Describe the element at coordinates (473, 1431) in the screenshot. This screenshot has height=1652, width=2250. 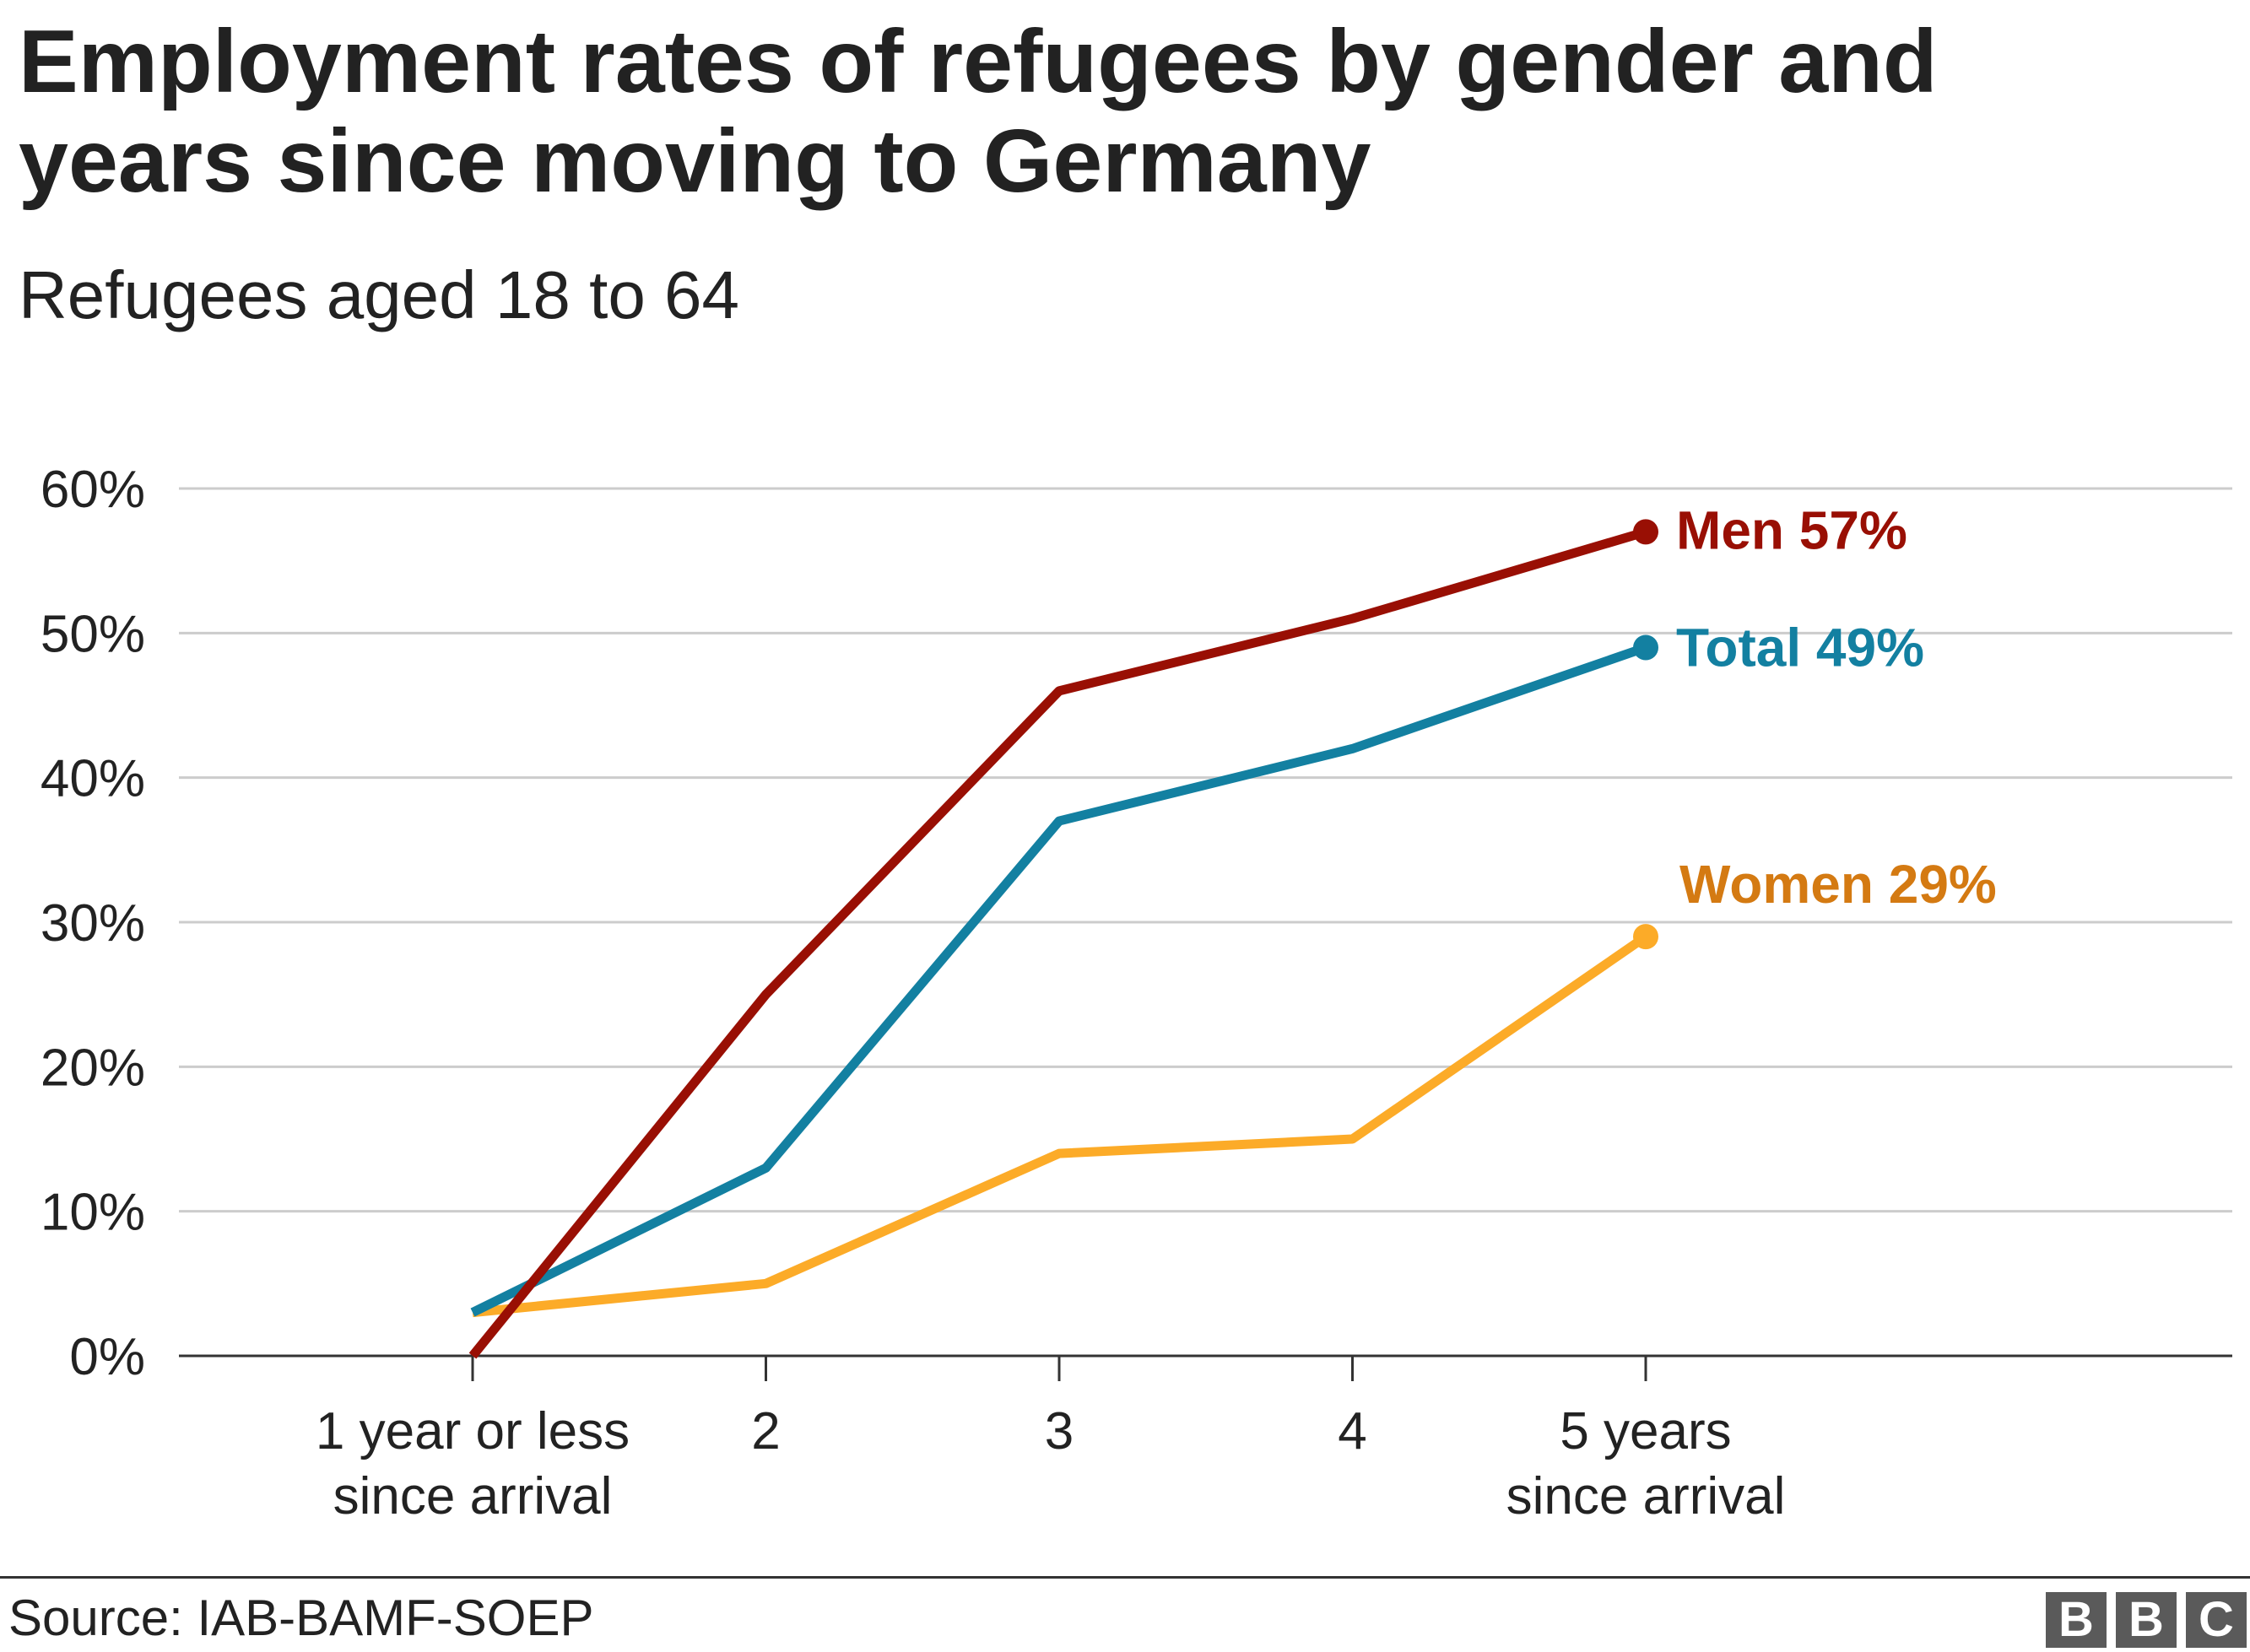
I see `x-tick-label-line: 1 year or less` at that location.